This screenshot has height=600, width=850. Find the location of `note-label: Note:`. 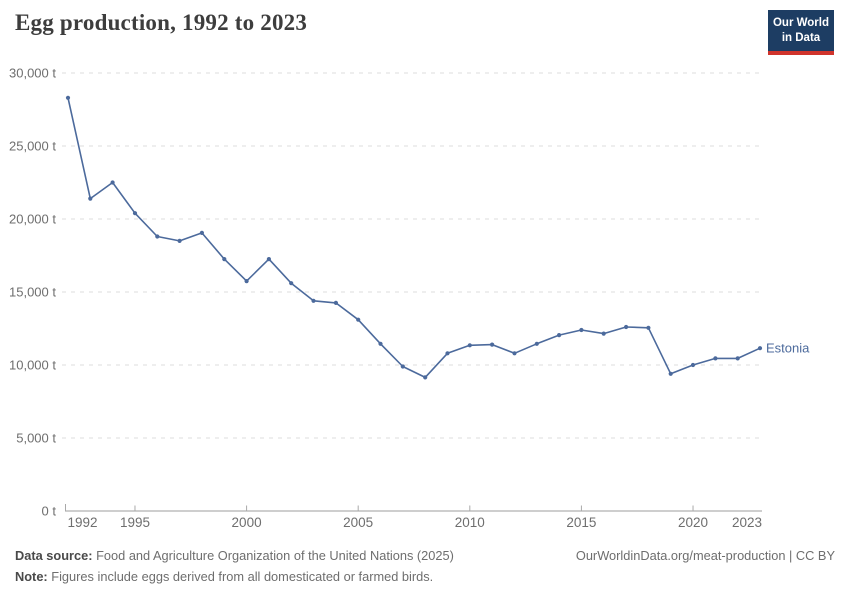

note-label: Note: is located at coordinates (31, 576).